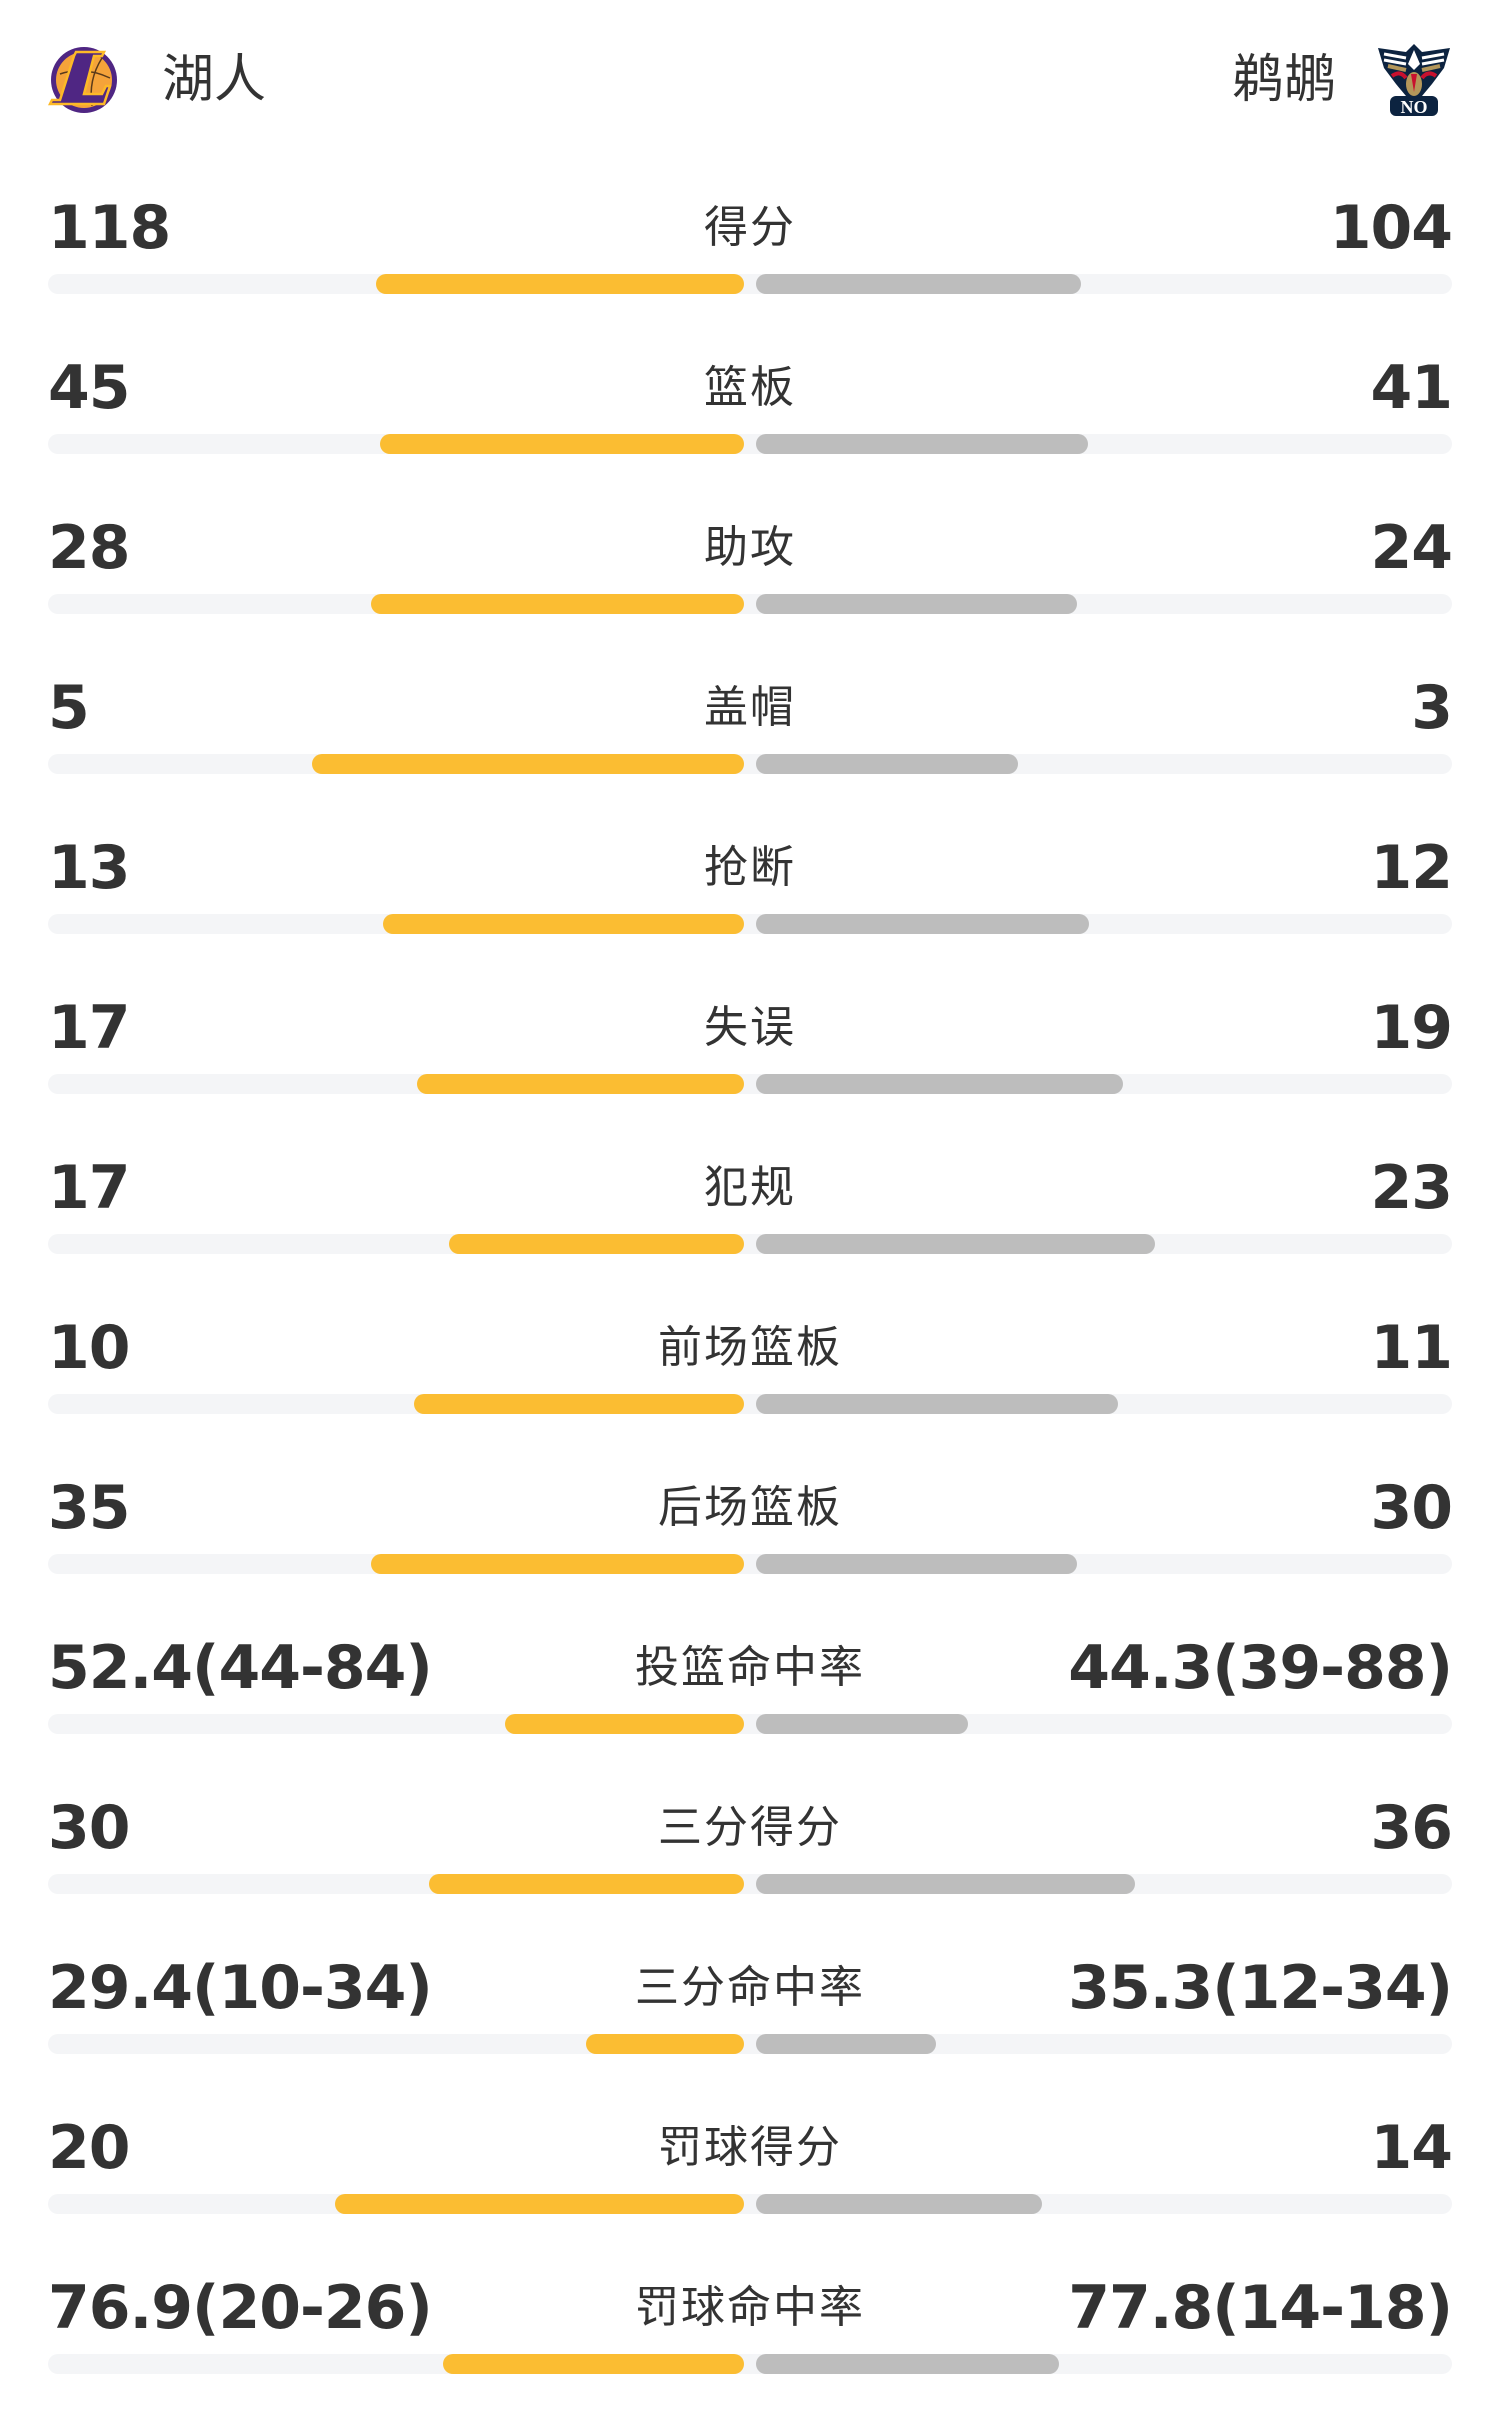 The height and width of the screenshot is (2432, 1500). I want to click on stat-row: 5 盖帽 3, so click(750, 752).